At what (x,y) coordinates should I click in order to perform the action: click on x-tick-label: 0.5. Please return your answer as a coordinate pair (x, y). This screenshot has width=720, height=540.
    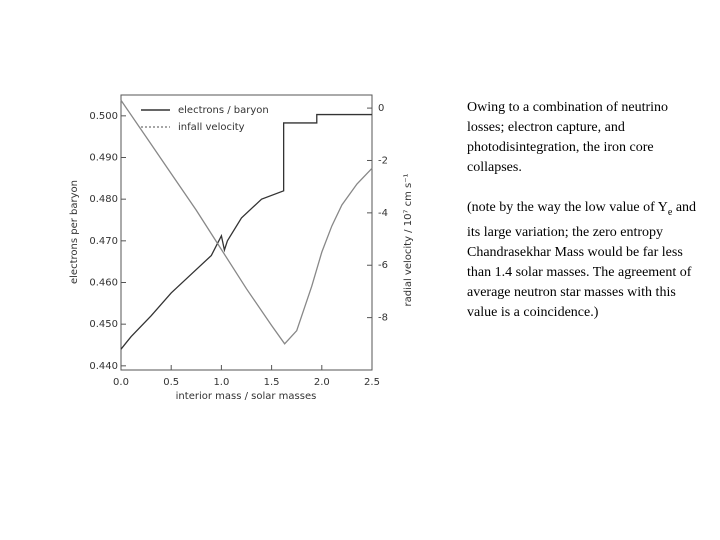
    Looking at the image, I should click on (171, 382).